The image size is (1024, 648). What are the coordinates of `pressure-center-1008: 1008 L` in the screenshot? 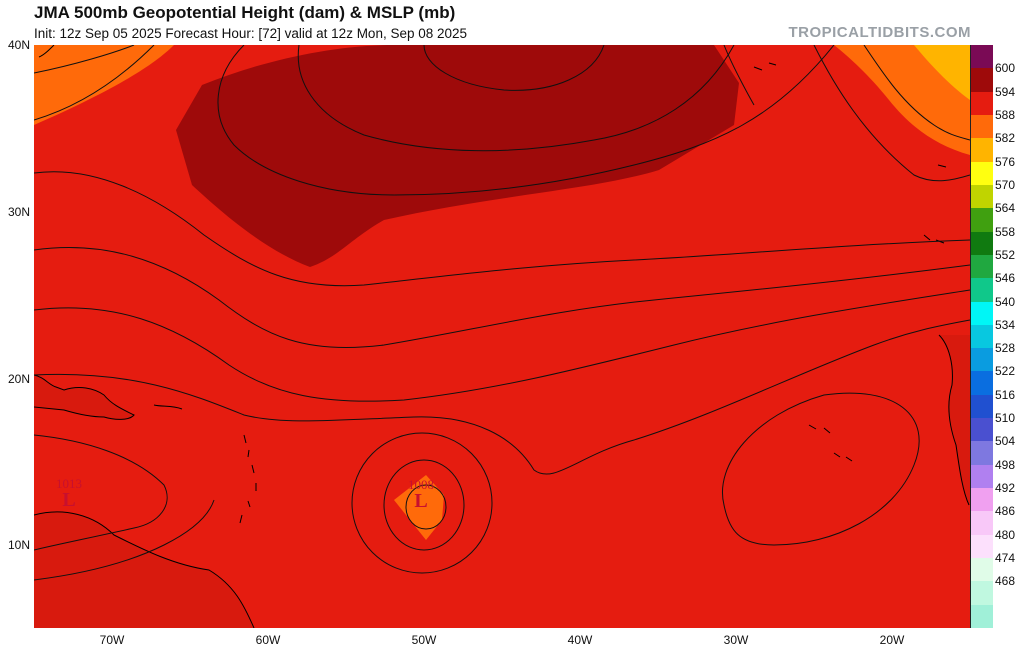 It's located at (421, 494).